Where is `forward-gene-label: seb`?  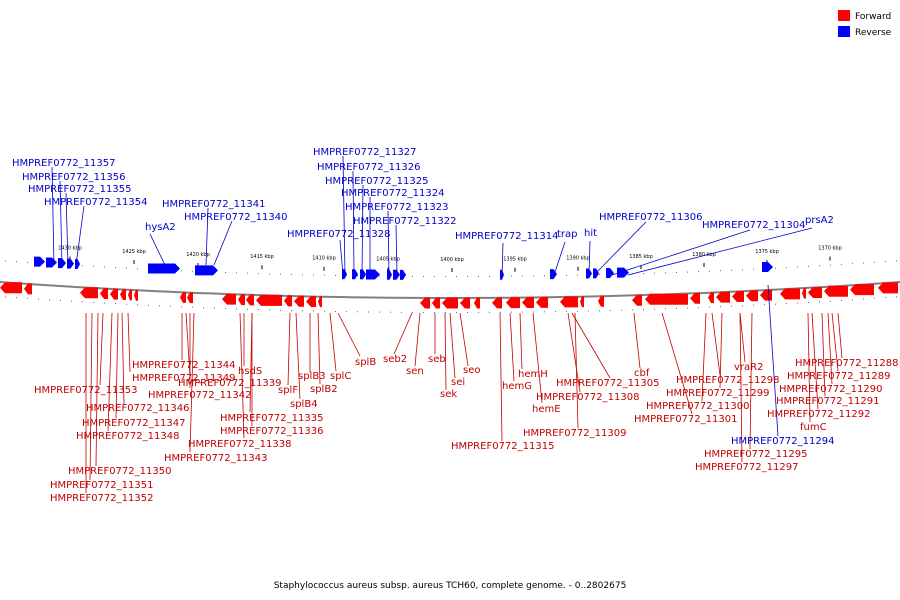
forward-gene-label: seb is located at coordinates (437, 359).